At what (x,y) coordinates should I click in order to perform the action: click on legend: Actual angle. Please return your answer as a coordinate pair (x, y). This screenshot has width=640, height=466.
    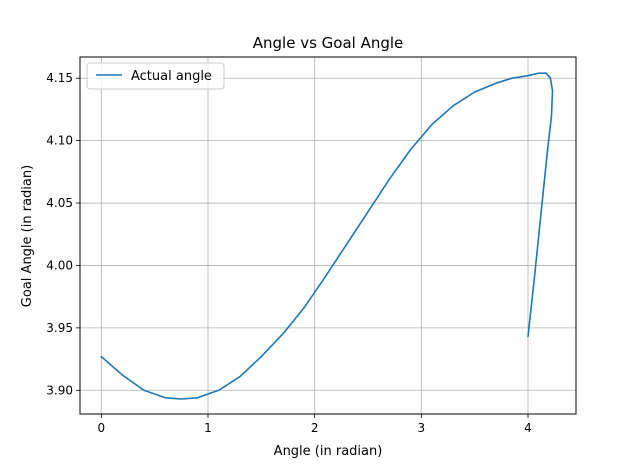
    Looking at the image, I should click on (155, 76).